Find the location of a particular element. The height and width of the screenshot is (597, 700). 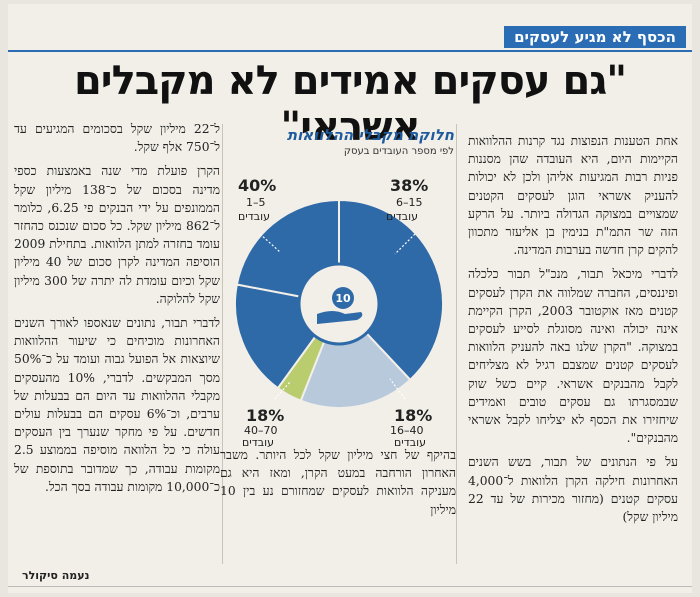

byline: נעמה סיקולר is located at coordinates (56, 575).